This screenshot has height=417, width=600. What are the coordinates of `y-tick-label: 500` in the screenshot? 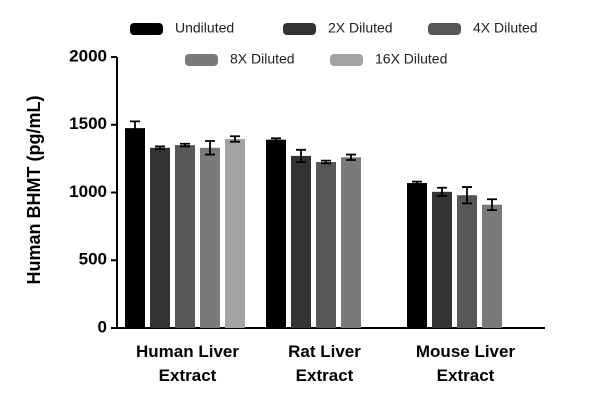 It's located at (93, 259).